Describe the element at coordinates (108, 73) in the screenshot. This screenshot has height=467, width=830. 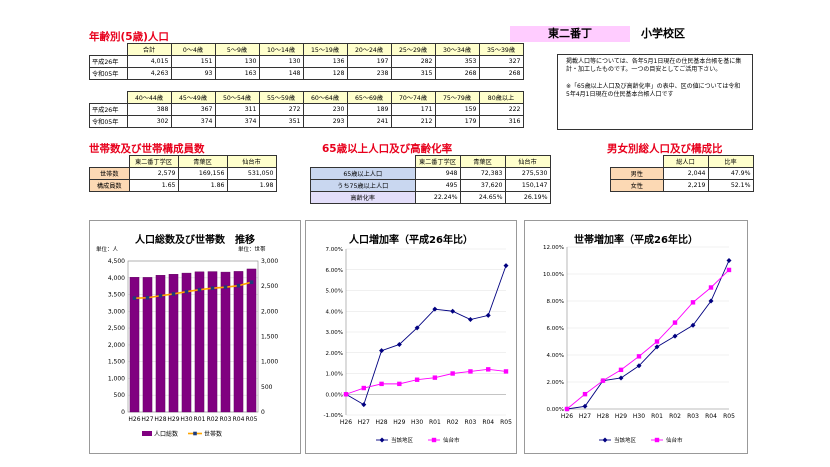
I see `row-label: 令和05年` at that location.